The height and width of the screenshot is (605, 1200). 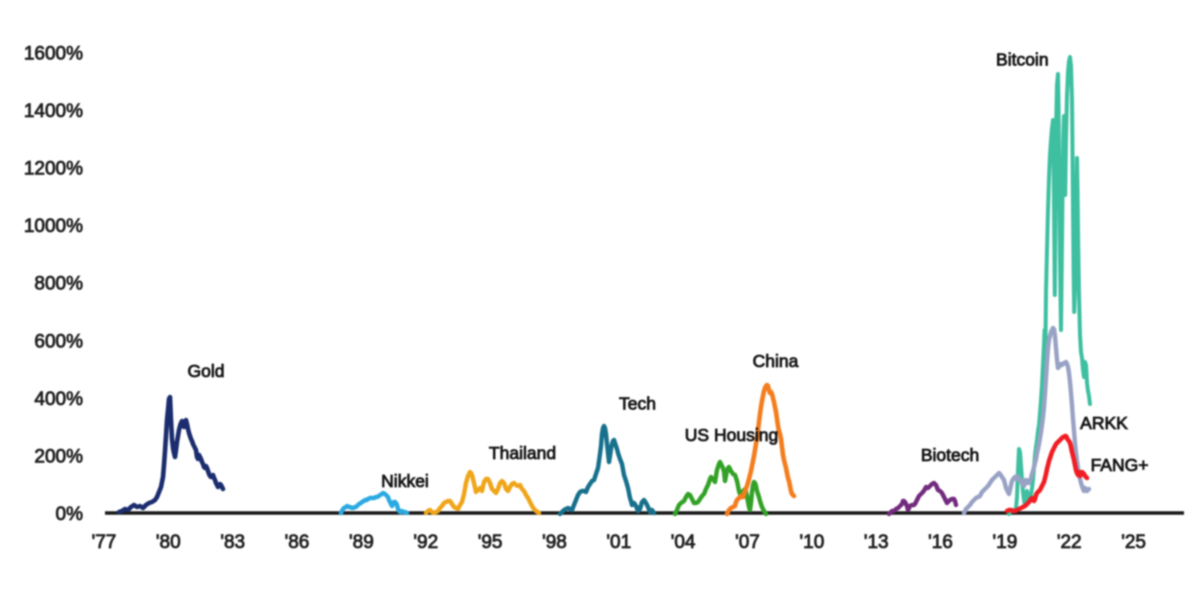 What do you see at coordinates (1022, 60) in the screenshot?
I see `svg-text: Bitcoin` at bounding box center [1022, 60].